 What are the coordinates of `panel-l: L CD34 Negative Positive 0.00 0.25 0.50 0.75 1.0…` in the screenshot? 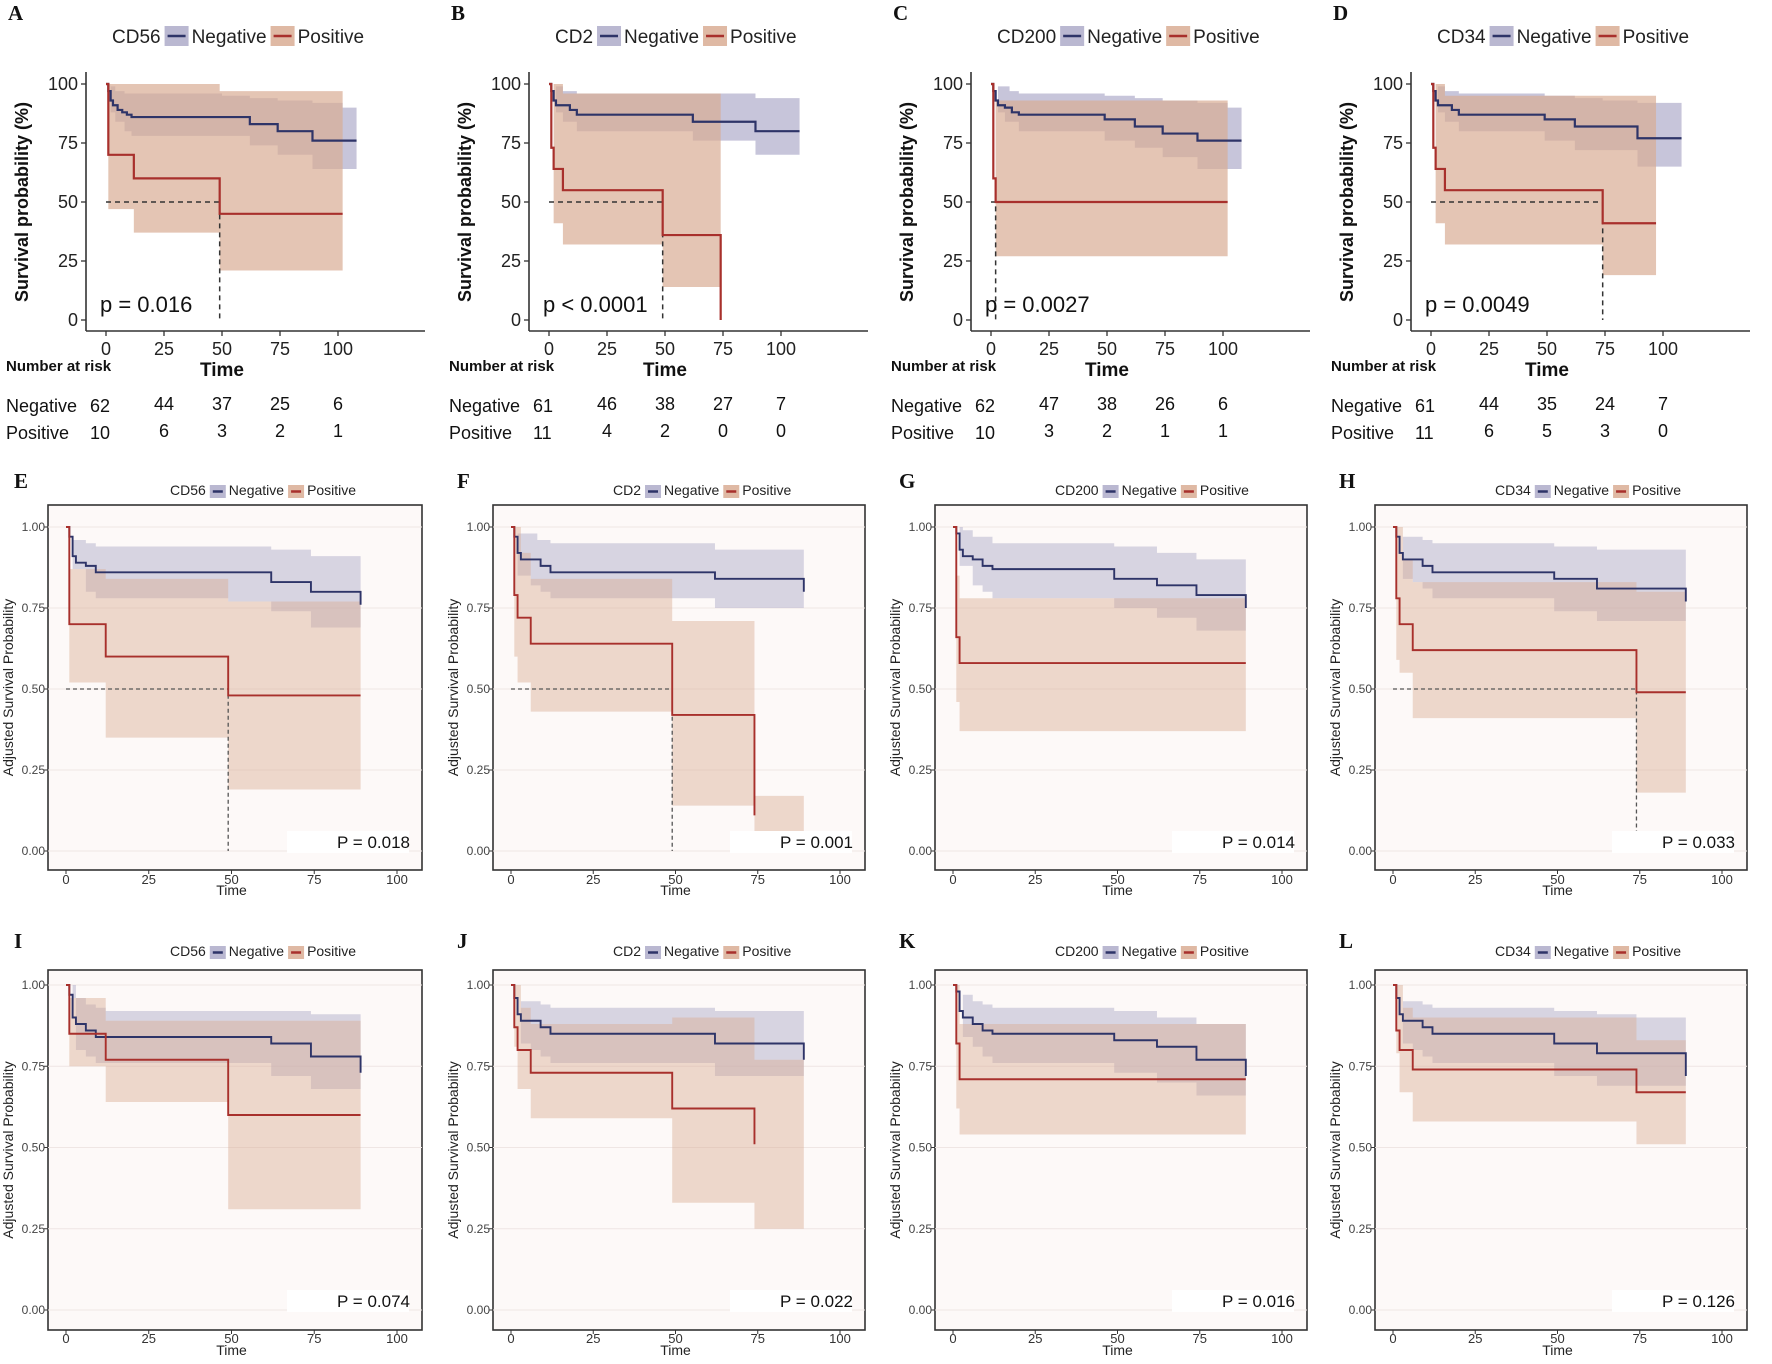 It's located at (1537, 1143).